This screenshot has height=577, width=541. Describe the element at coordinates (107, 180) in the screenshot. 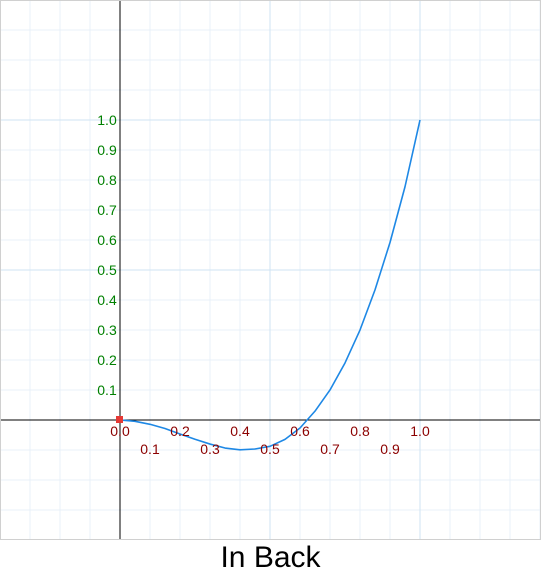

I see `y-tick-label: 0.8` at that location.